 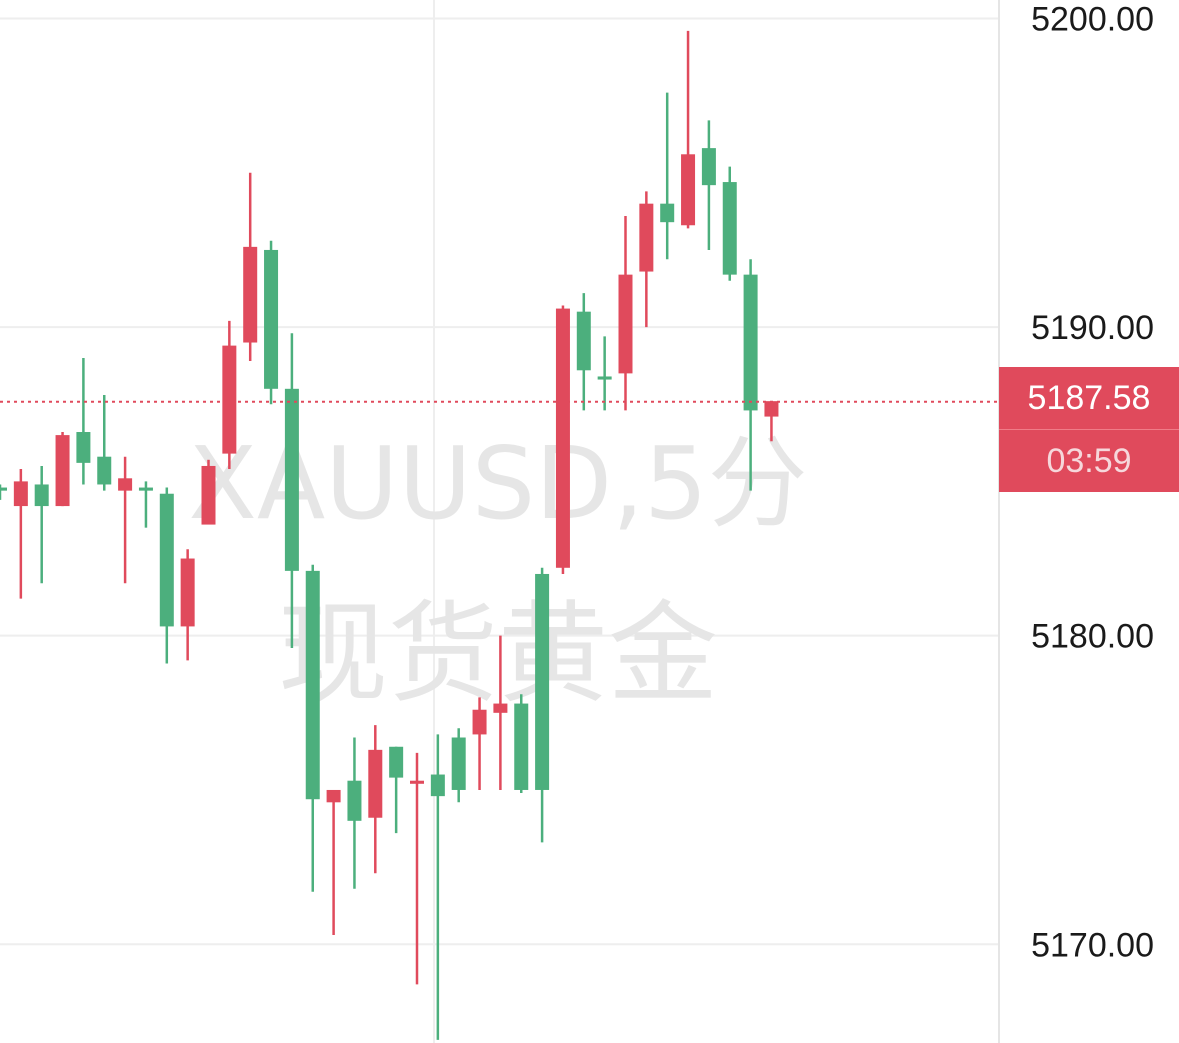 I want to click on countdown-value: 03:59, so click(x=1089, y=461).